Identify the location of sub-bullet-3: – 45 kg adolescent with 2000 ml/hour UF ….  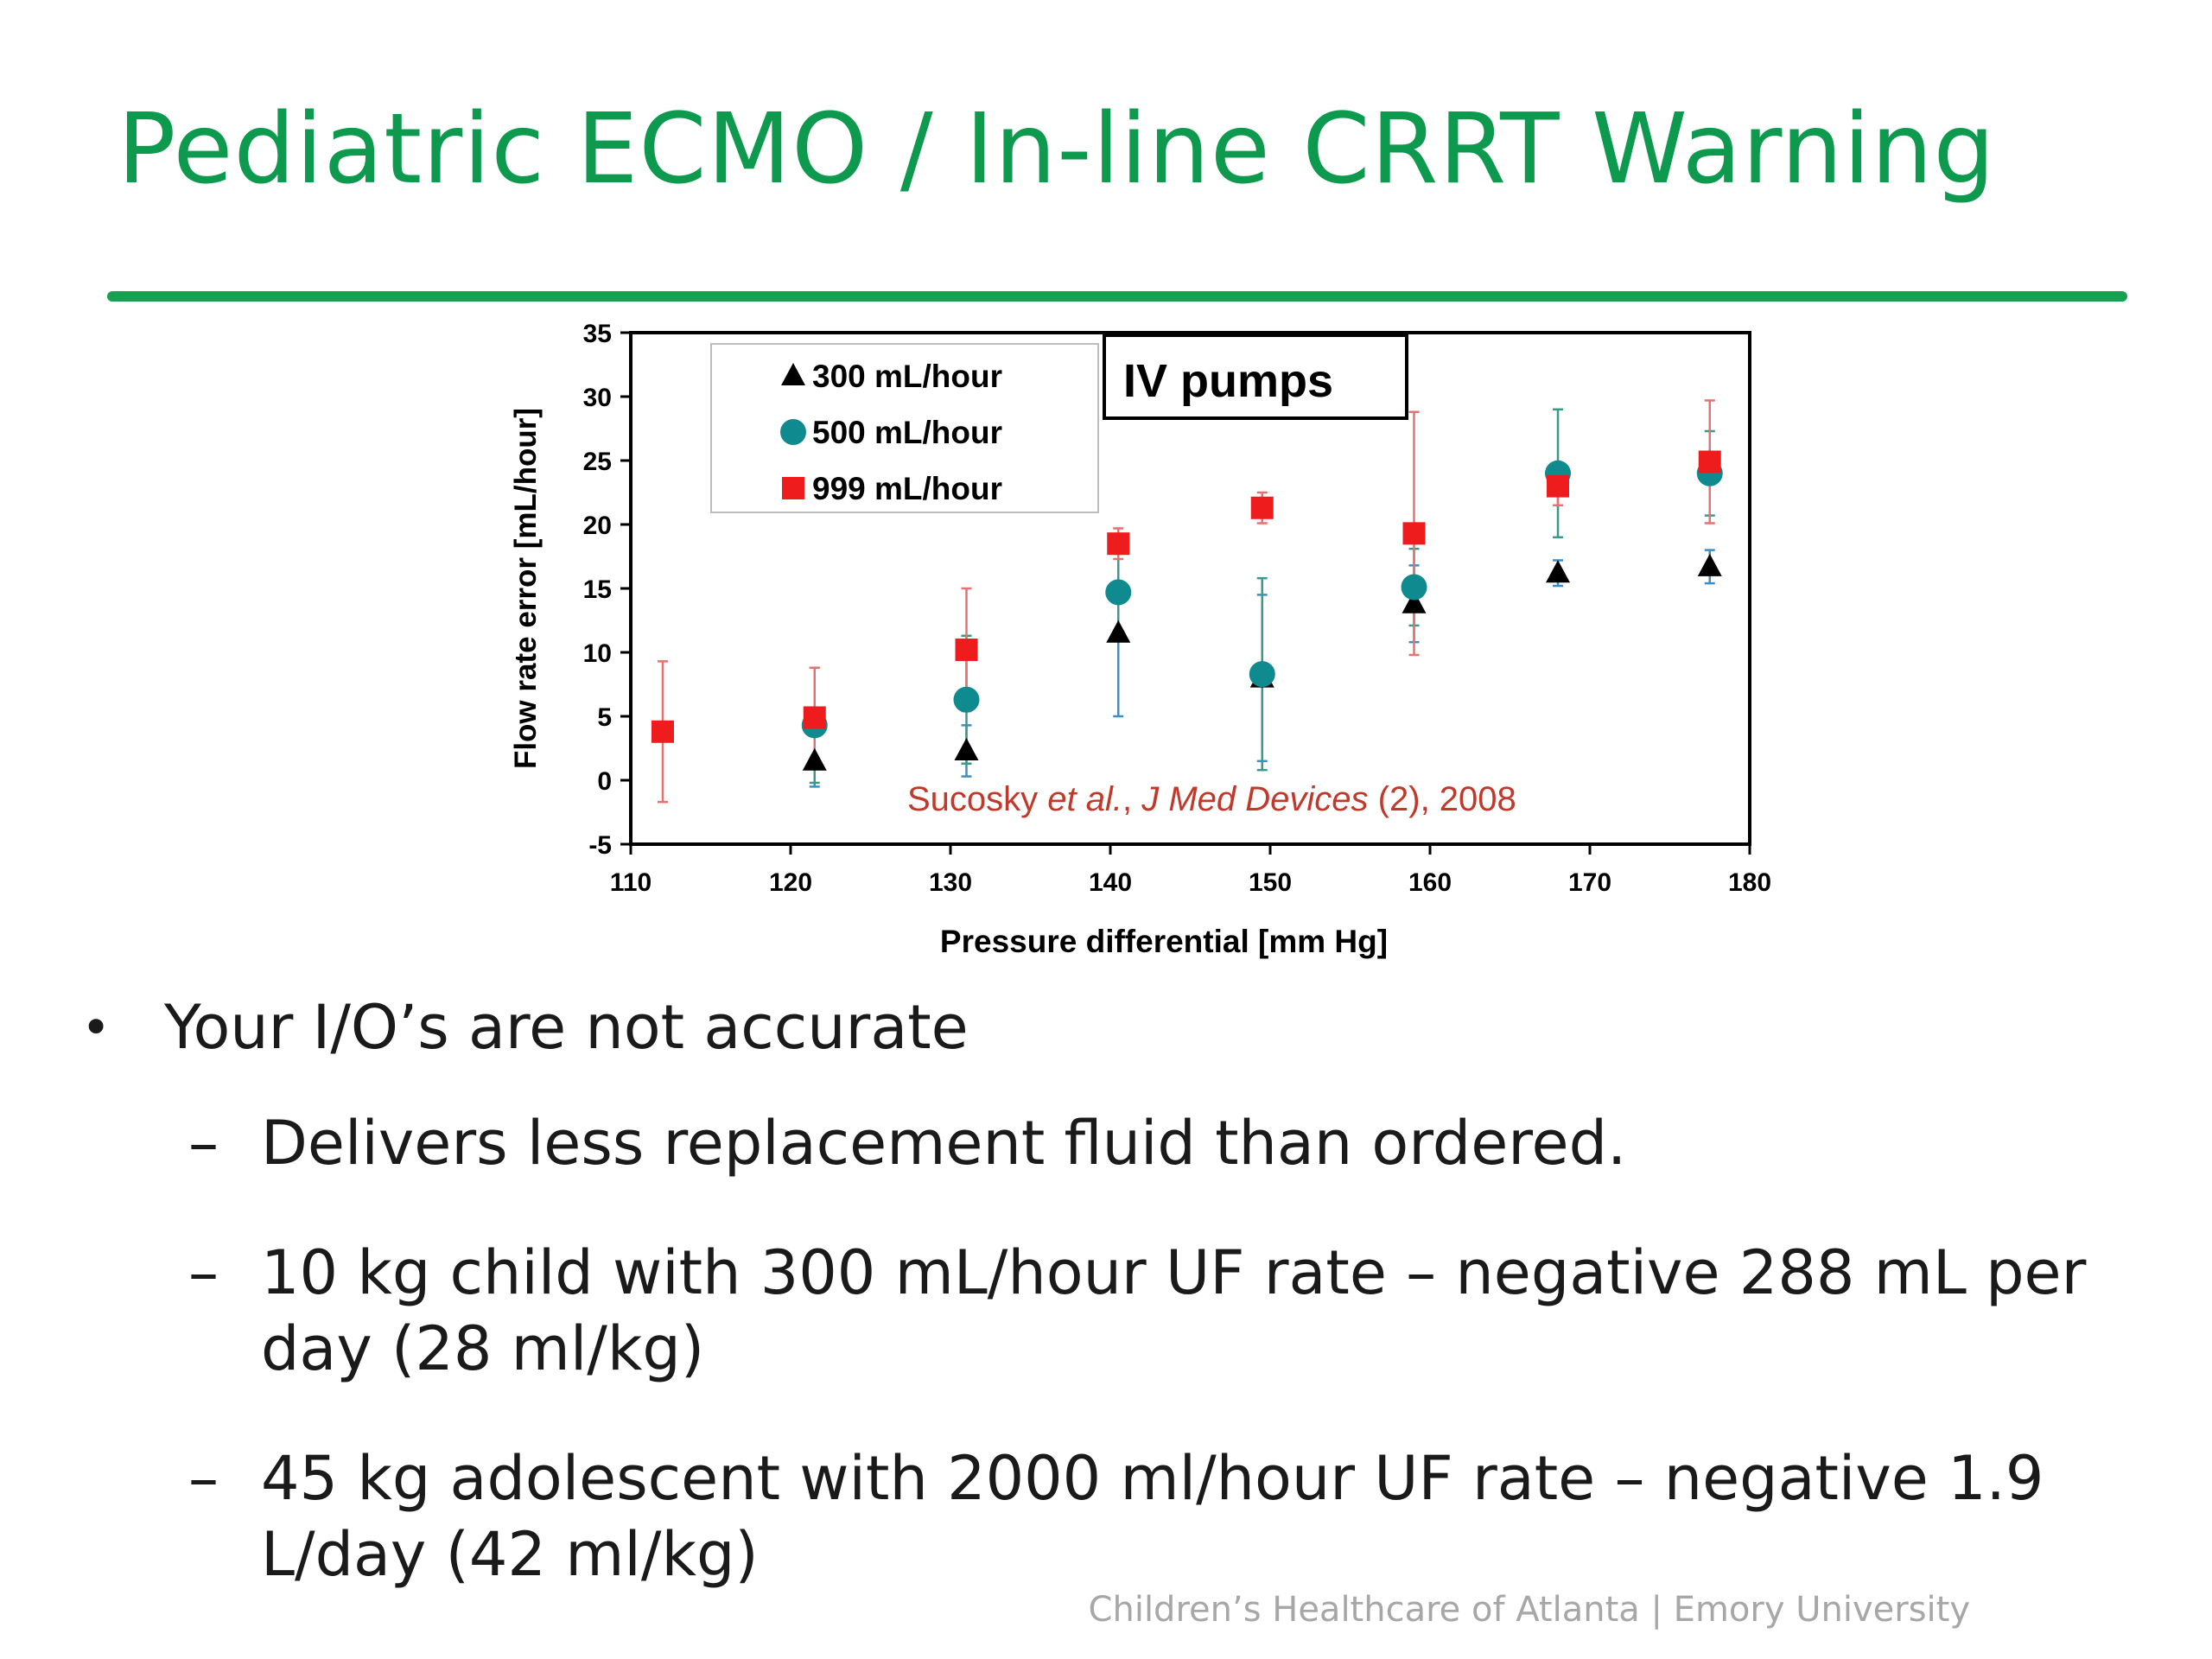
(1114, 1516).